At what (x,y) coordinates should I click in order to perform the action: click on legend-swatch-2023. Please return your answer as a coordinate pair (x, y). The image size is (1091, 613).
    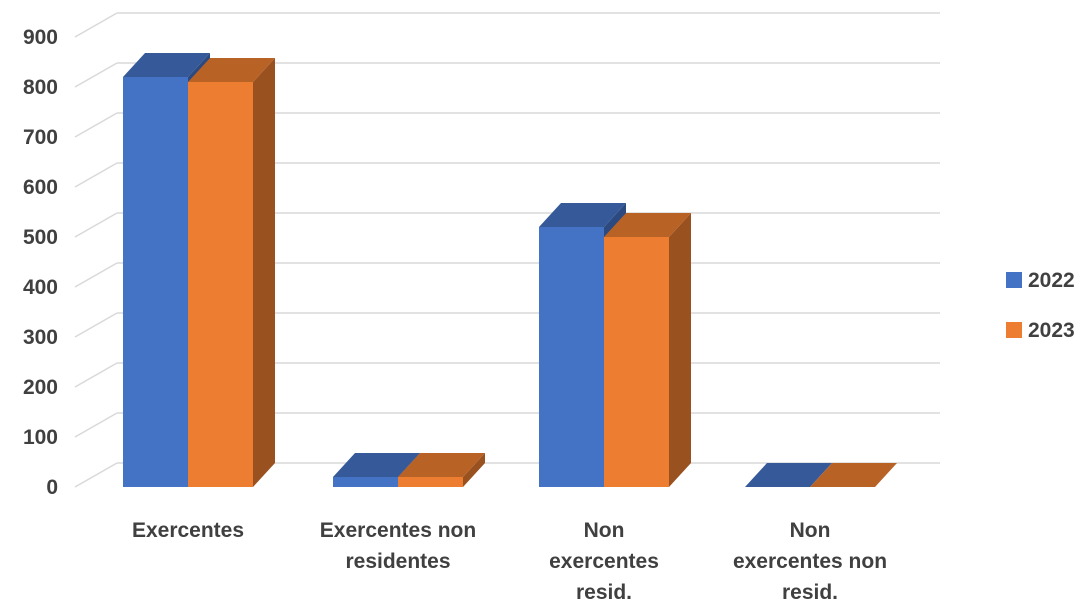
    Looking at the image, I should click on (1014, 330).